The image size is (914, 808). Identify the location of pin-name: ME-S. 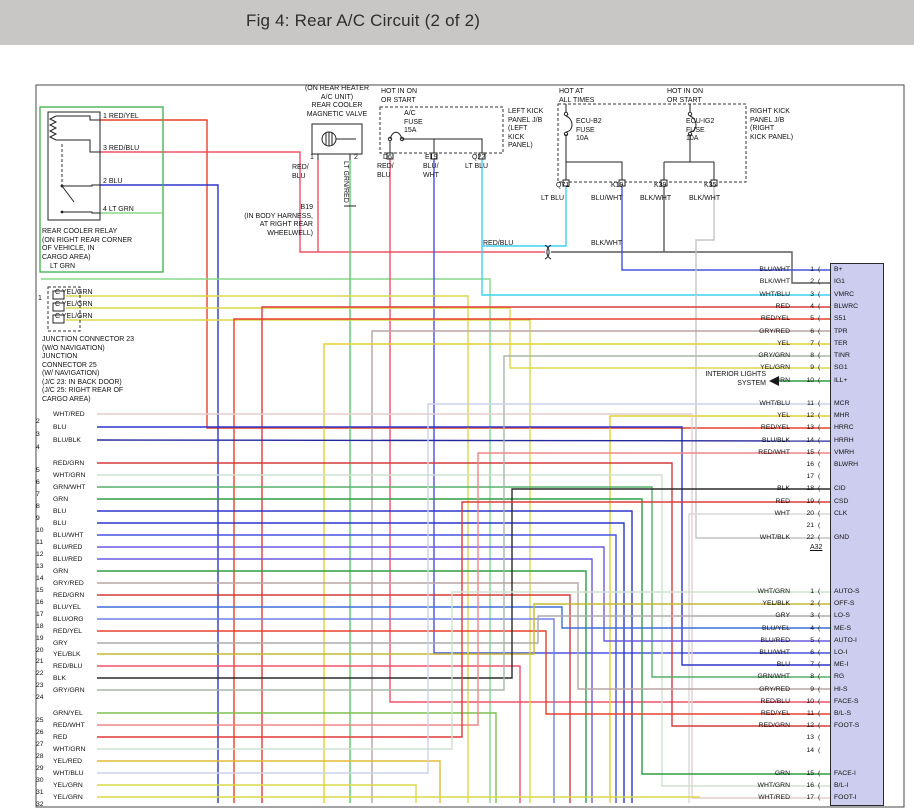
(842, 628).